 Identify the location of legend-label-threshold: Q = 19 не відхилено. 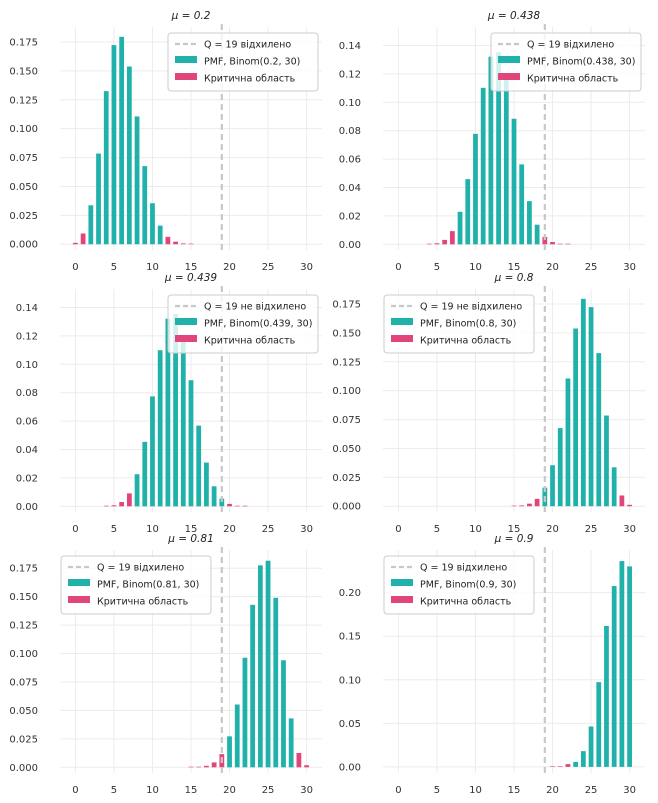
(471, 307).